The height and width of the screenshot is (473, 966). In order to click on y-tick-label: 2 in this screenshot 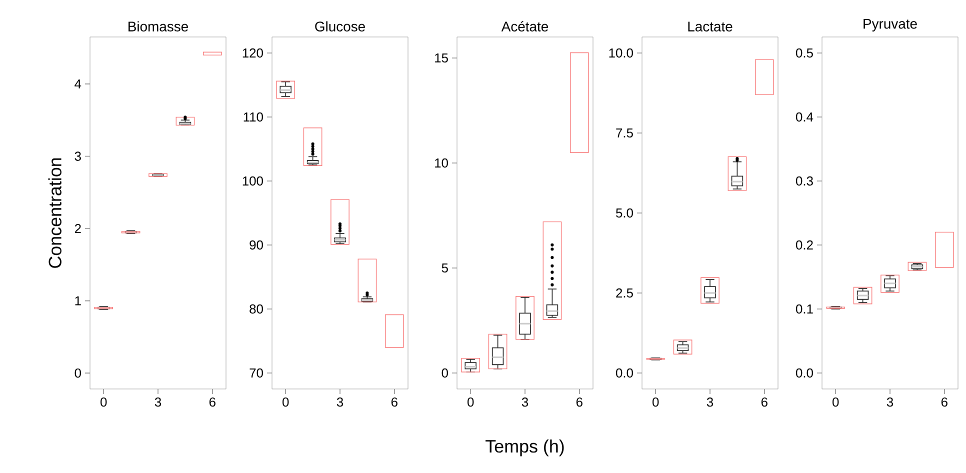, I will do `click(77, 229)`.